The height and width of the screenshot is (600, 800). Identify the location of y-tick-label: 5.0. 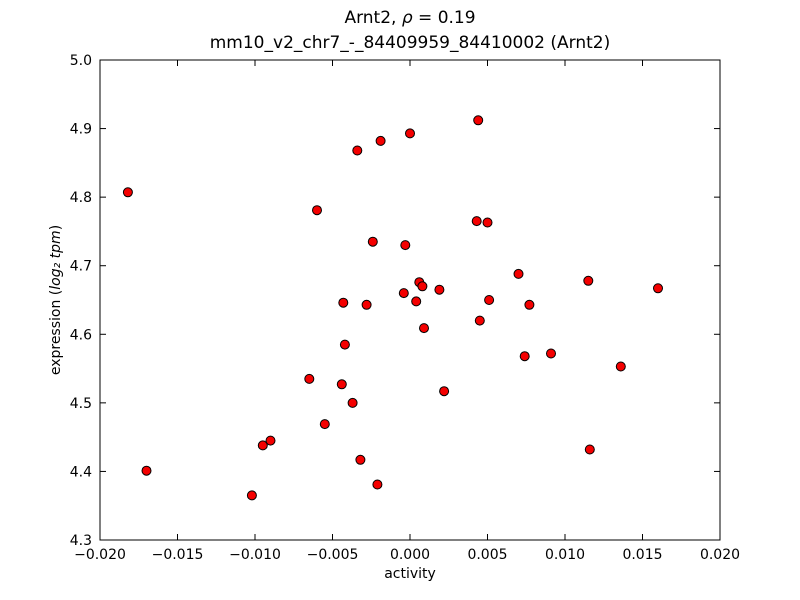
(81, 61).